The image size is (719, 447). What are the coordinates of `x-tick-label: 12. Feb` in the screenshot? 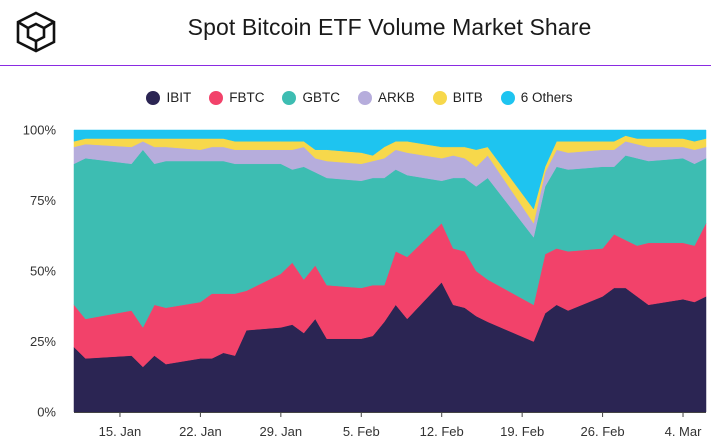 It's located at (442, 431).